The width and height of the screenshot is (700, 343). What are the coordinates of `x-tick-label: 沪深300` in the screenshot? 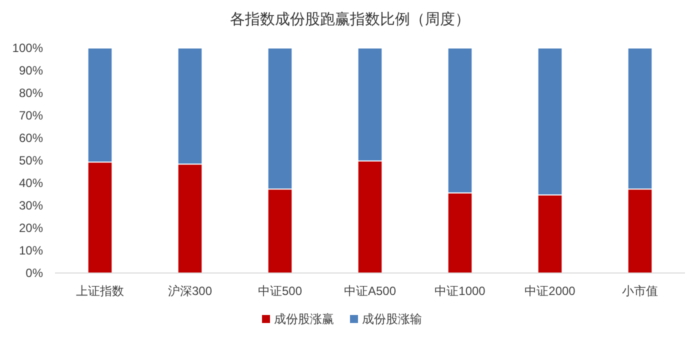 It's located at (190, 291).